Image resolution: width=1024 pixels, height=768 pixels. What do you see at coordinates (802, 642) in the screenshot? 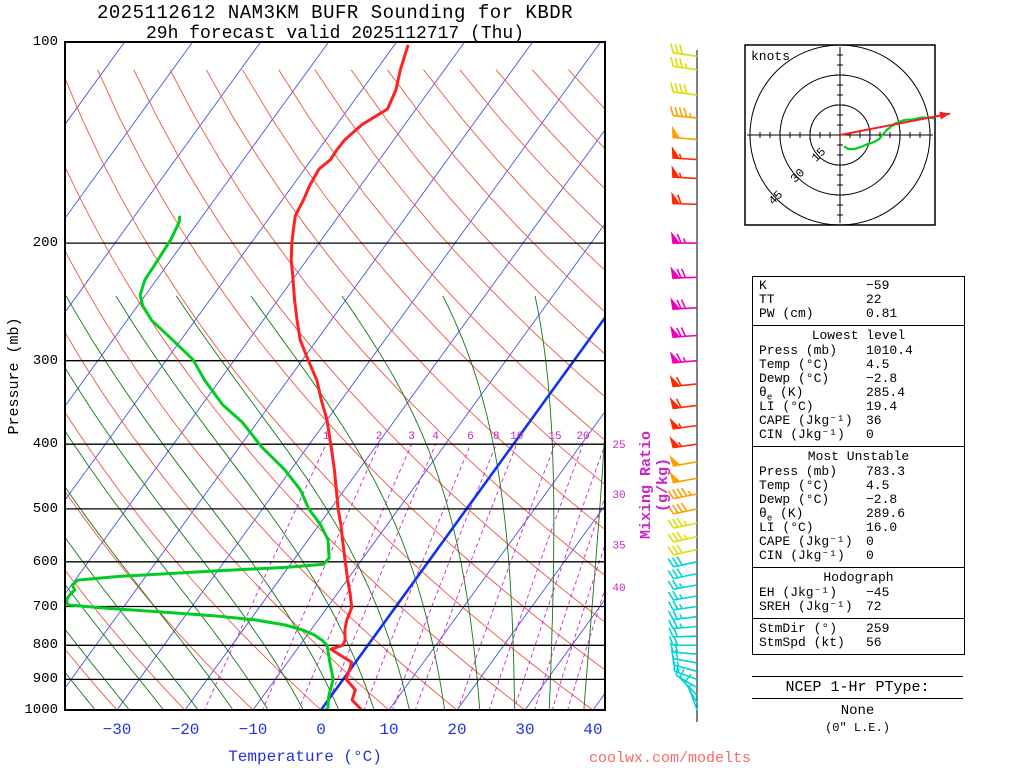
I see `stats-row-label: StmSpd (kt)` at bounding box center [802, 642].